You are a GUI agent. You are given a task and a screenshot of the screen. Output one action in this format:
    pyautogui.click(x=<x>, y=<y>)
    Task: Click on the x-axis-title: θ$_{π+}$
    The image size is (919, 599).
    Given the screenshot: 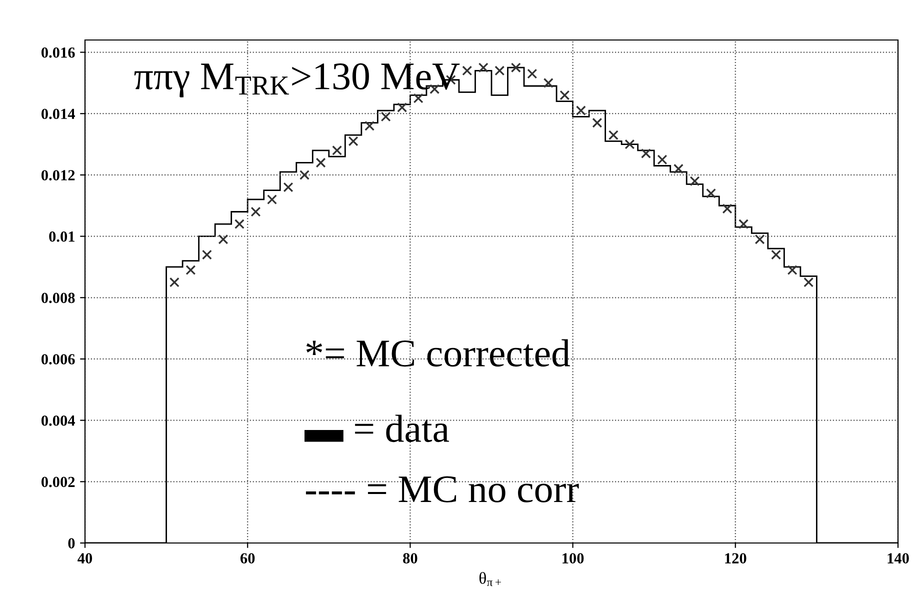 What is the action you would take?
    pyautogui.click(x=490, y=579)
    